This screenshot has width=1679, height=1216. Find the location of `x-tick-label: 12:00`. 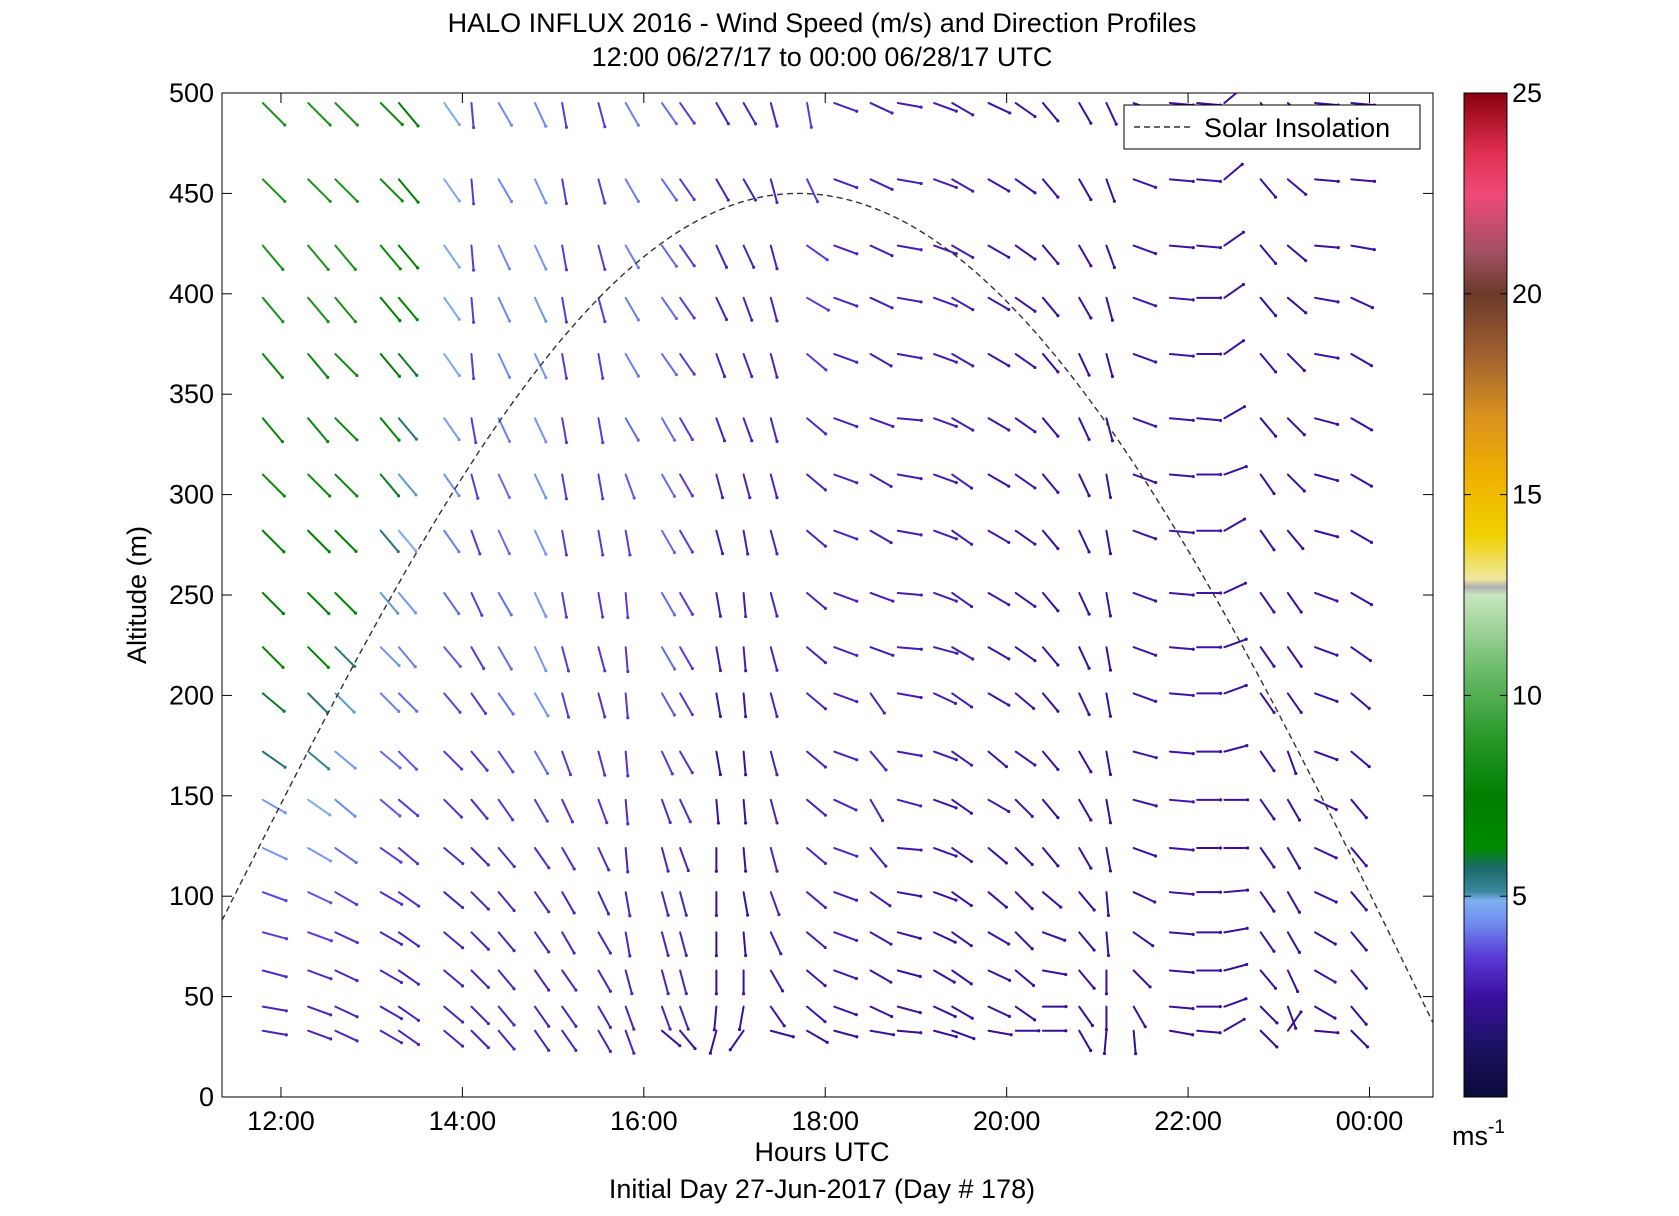

x-tick-label: 12:00 is located at coordinates (281, 1121).